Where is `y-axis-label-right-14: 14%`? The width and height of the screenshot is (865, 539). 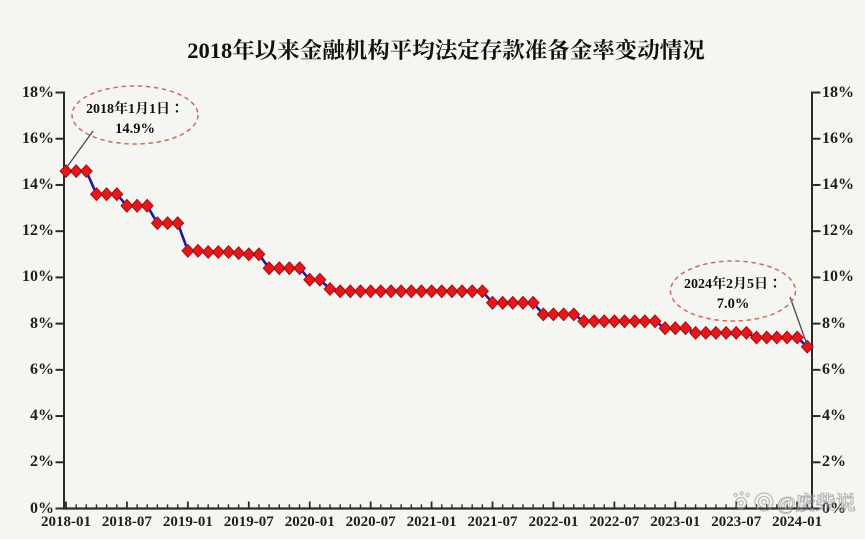 y-axis-label-right-14: 14% is located at coordinates (838, 184).